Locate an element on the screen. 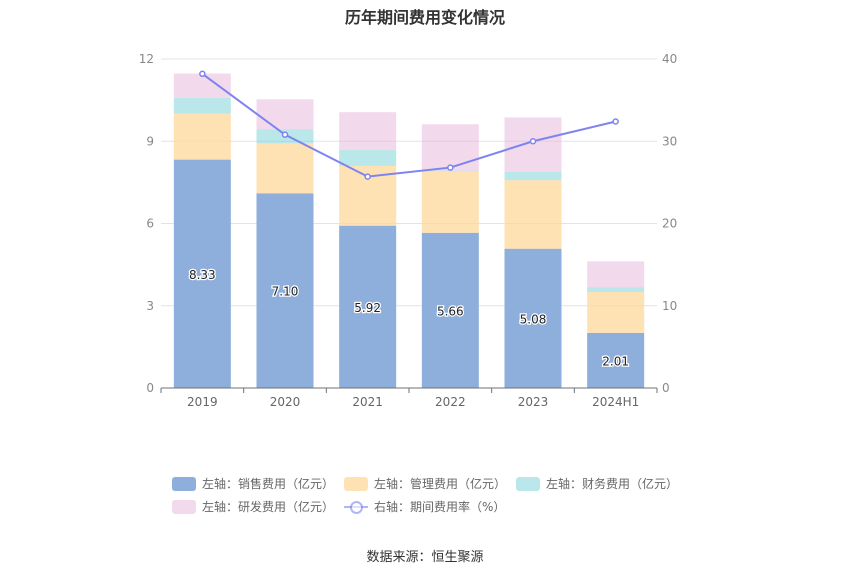 The height and width of the screenshot is (575, 850). y-left-tick-label: 3 is located at coordinates (150, 306).